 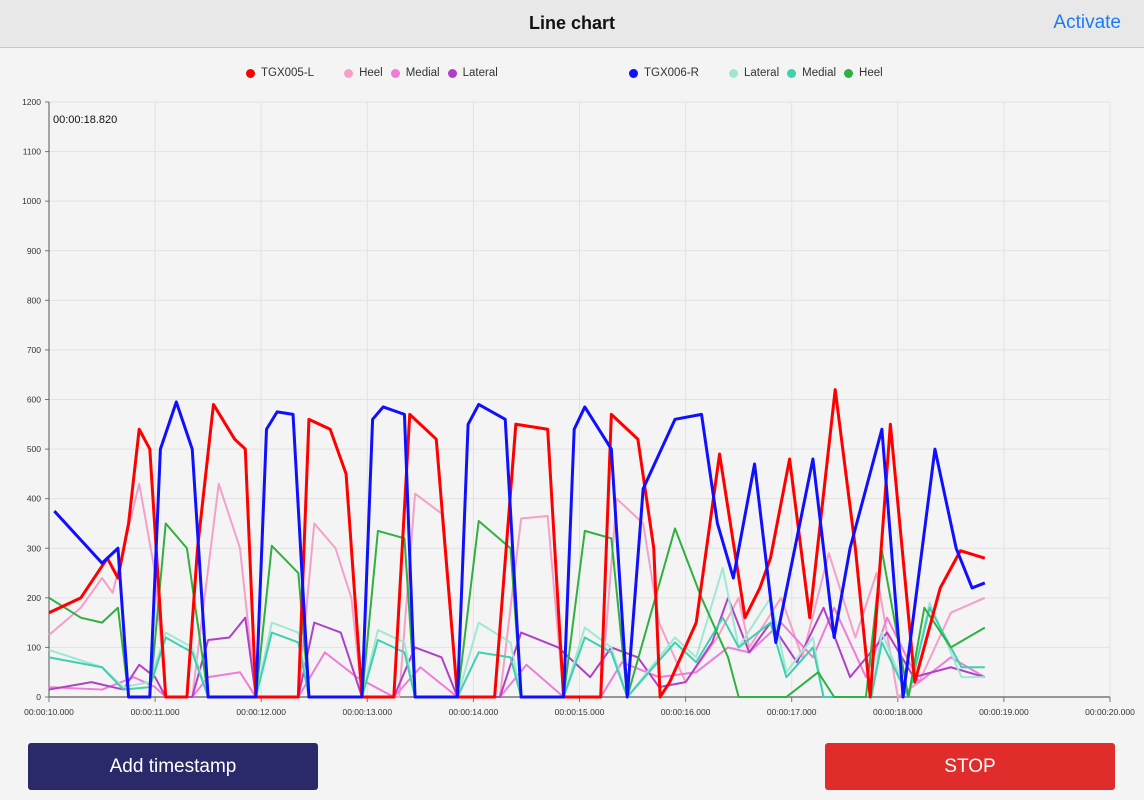 I want to click on y-tick-label: 100, so click(x=34, y=647).